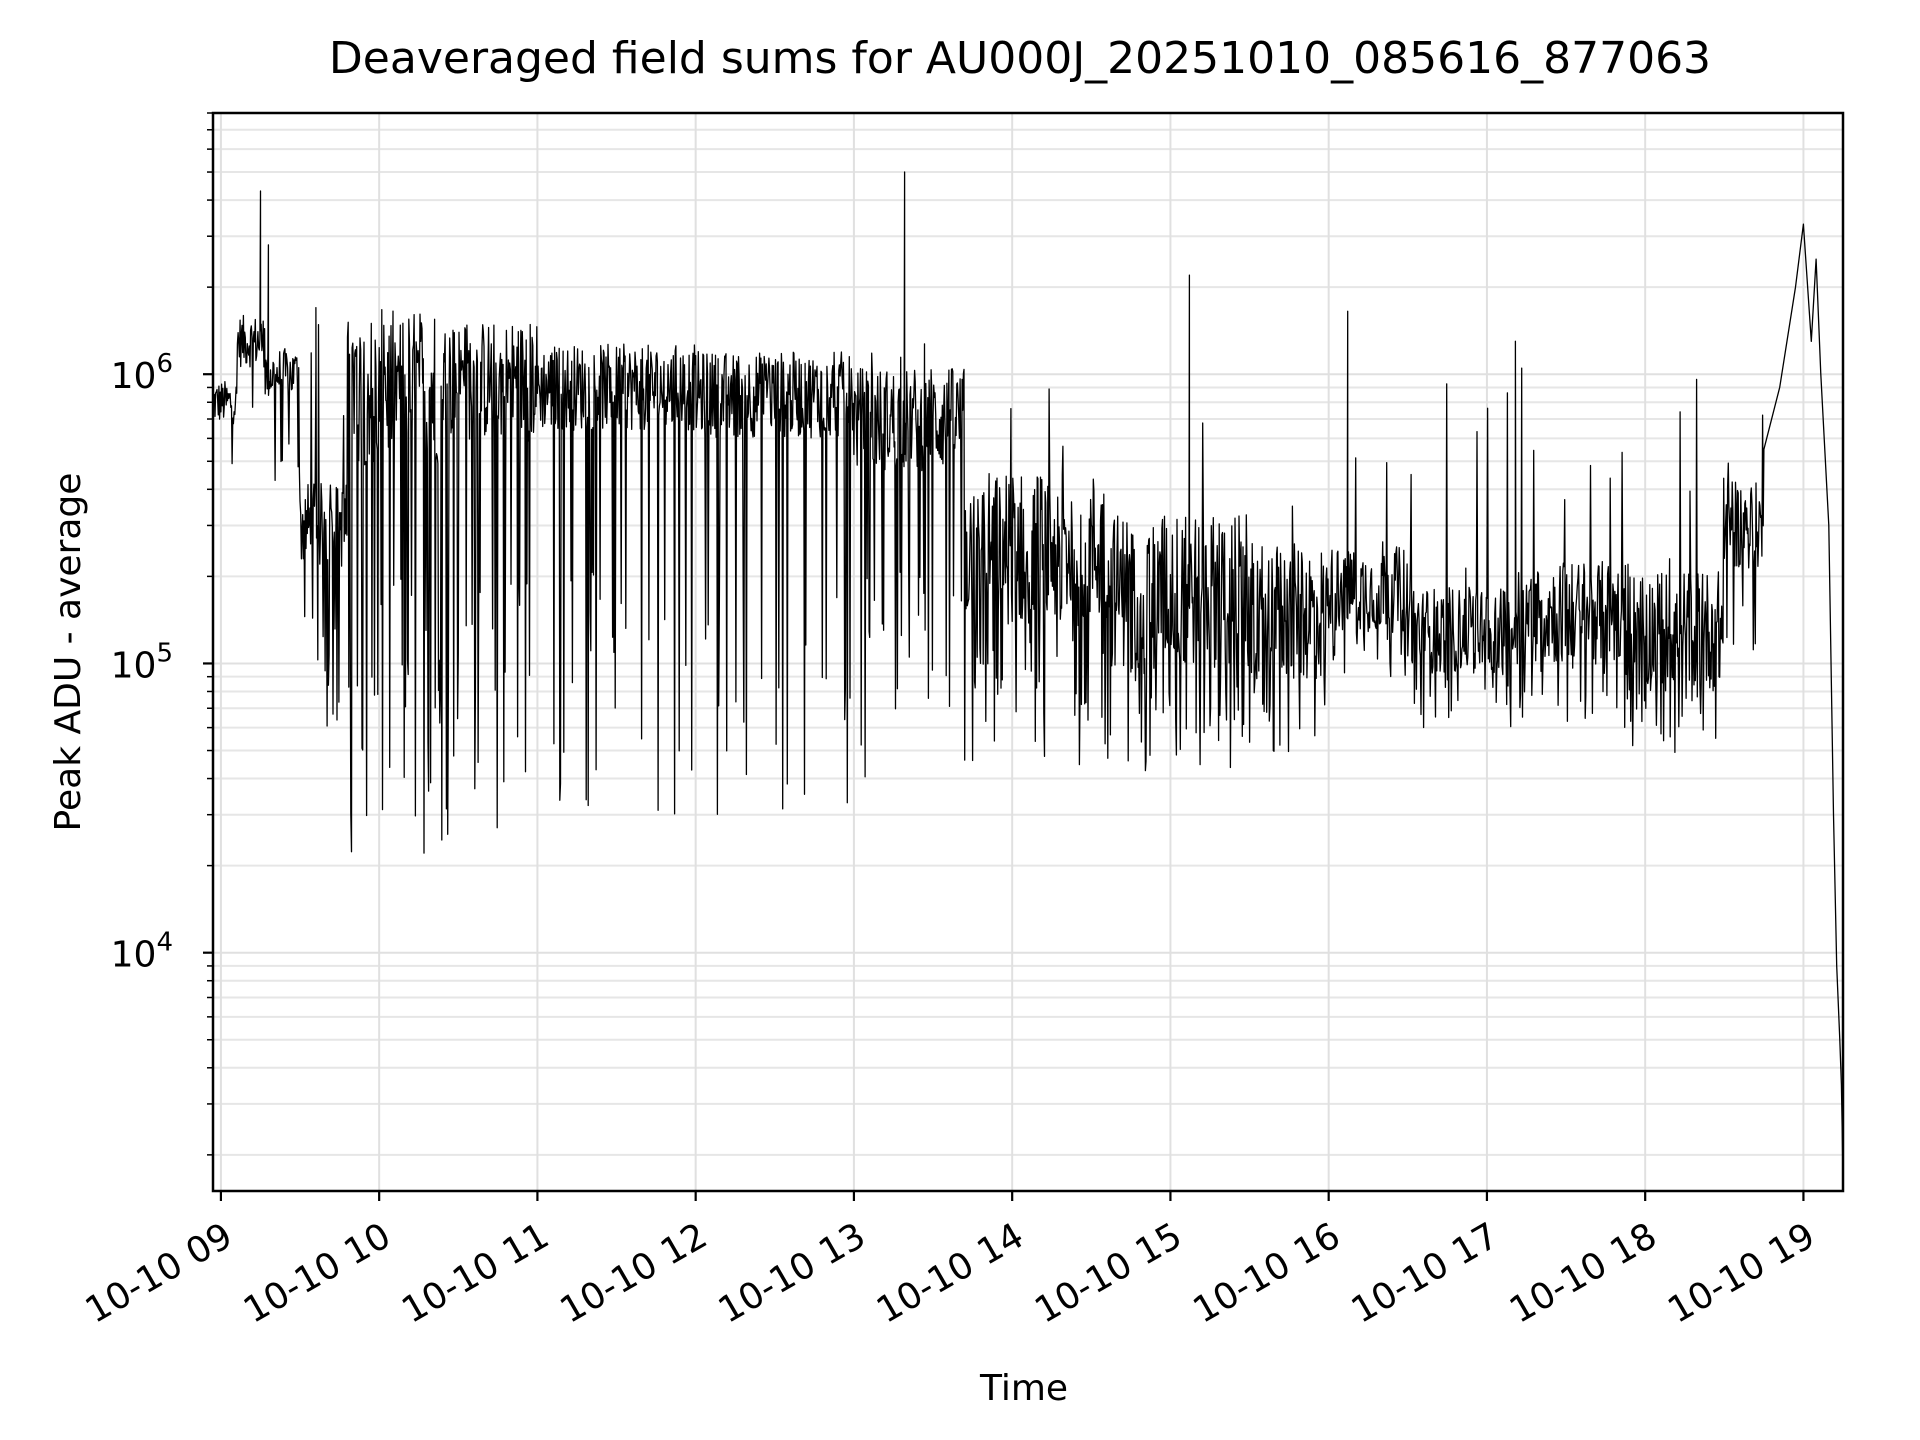 Image resolution: width=1920 pixels, height=1440 pixels. I want to click on y-tick-label: 10⁶, so click(142, 373).